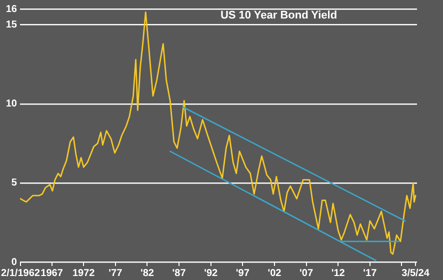 Image resolution: width=443 pixels, height=280 pixels. What do you see at coordinates (338, 273) in the screenshot?
I see `x-tick-label: '12` at bounding box center [338, 273].